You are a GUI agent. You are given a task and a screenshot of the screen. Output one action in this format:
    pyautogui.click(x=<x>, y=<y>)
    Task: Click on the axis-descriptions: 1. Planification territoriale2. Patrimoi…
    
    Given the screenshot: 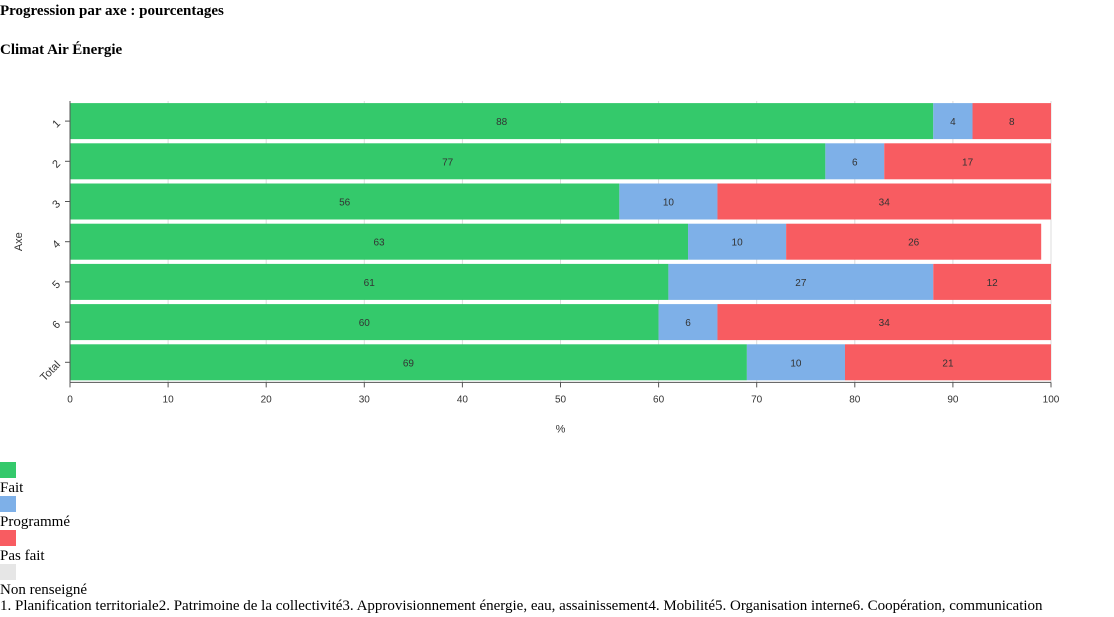 What is the action you would take?
    pyautogui.click(x=521, y=606)
    